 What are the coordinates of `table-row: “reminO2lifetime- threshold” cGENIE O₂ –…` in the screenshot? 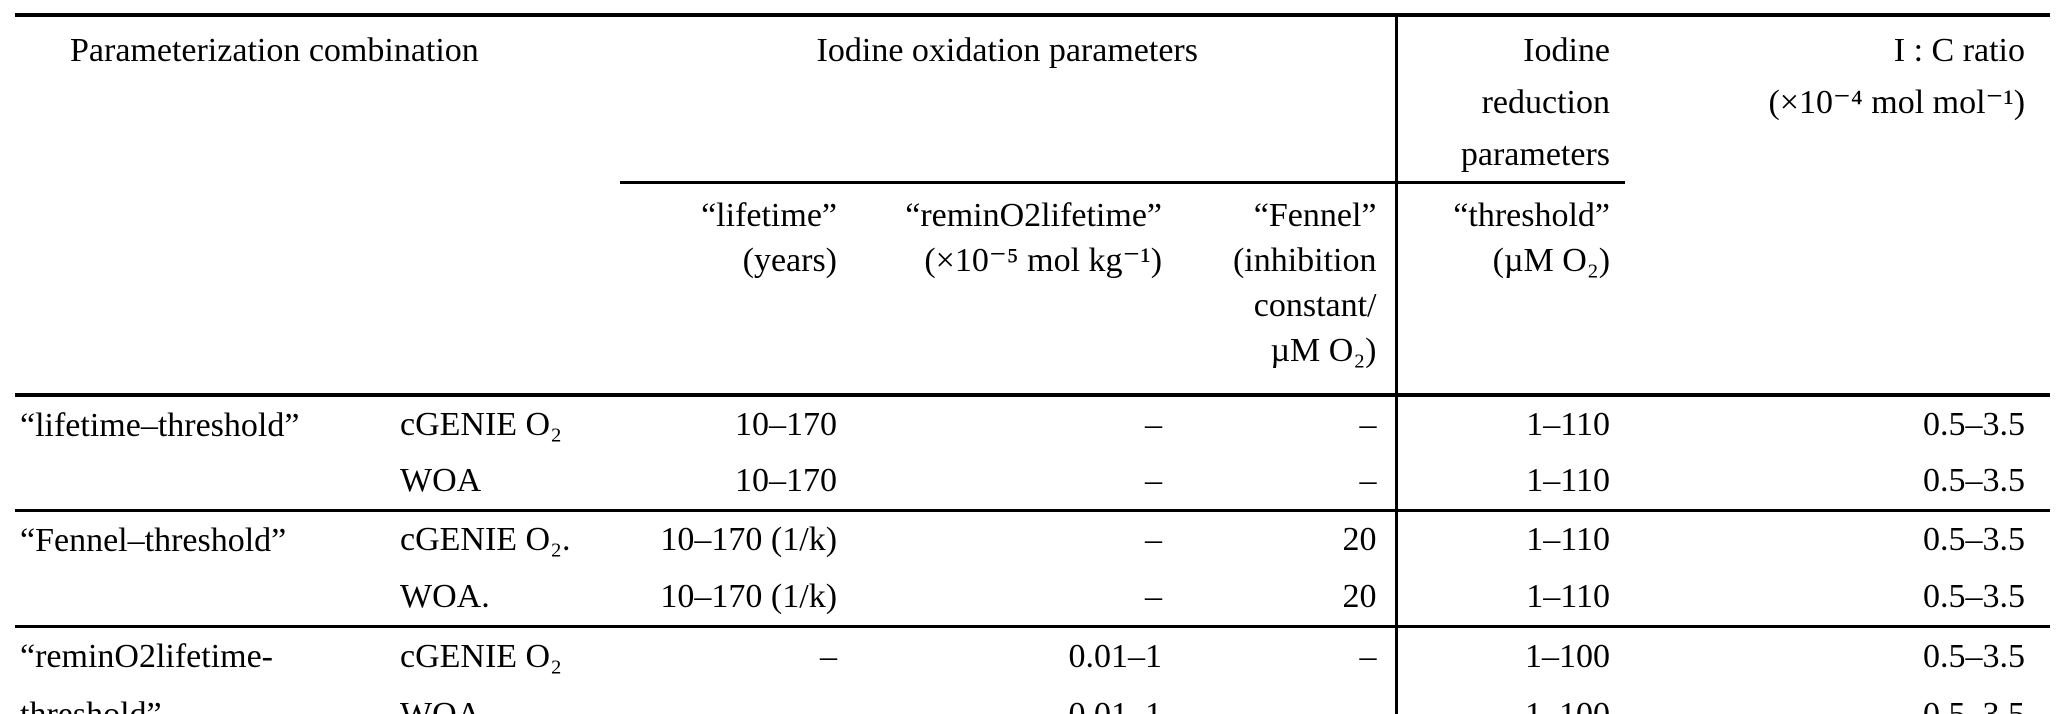 It's located at (1033, 669).